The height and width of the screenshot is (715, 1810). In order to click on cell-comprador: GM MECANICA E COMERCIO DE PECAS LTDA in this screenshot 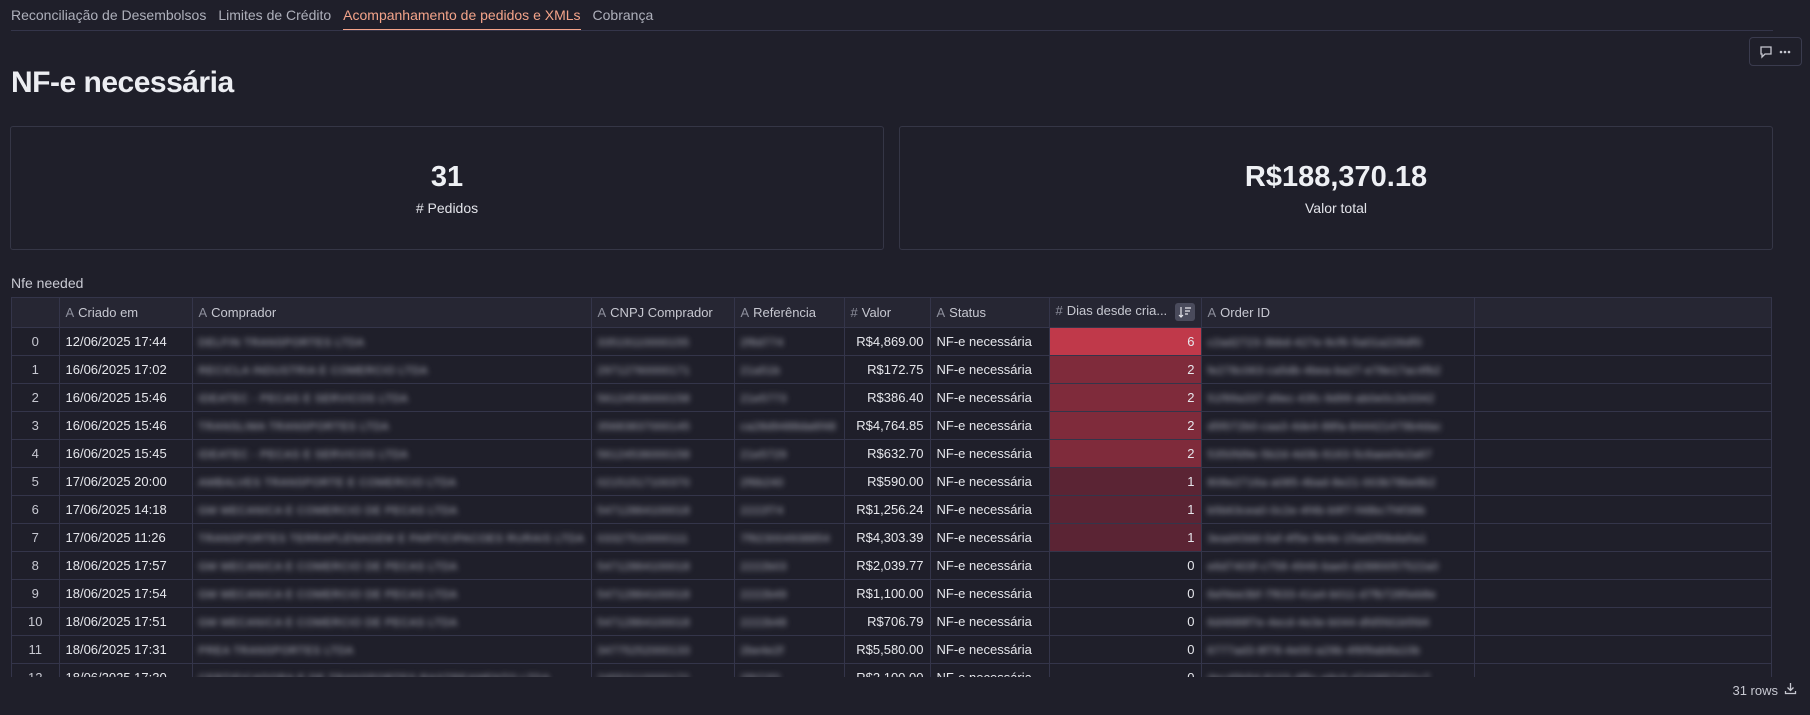, I will do `click(392, 565)`.